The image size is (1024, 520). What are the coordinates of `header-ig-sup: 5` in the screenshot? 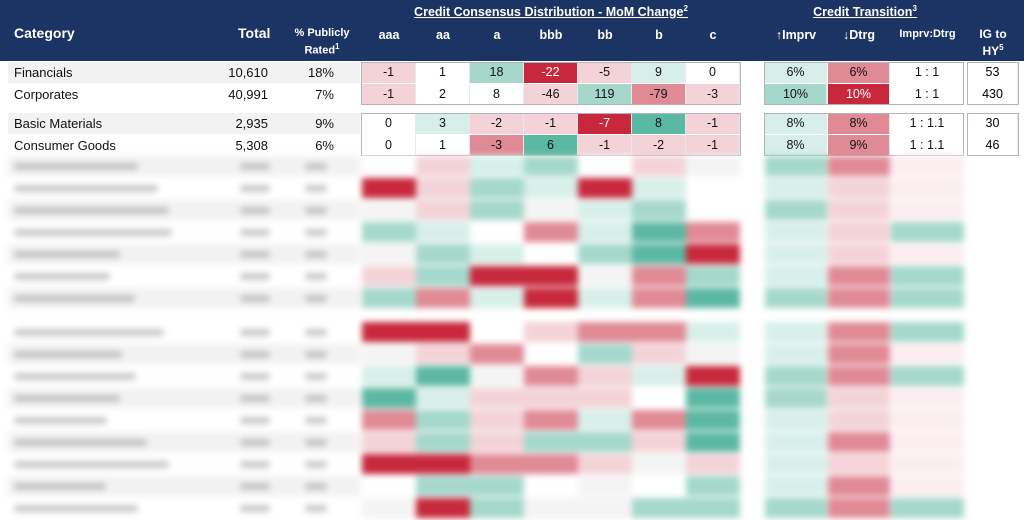 It's located at (1001, 47).